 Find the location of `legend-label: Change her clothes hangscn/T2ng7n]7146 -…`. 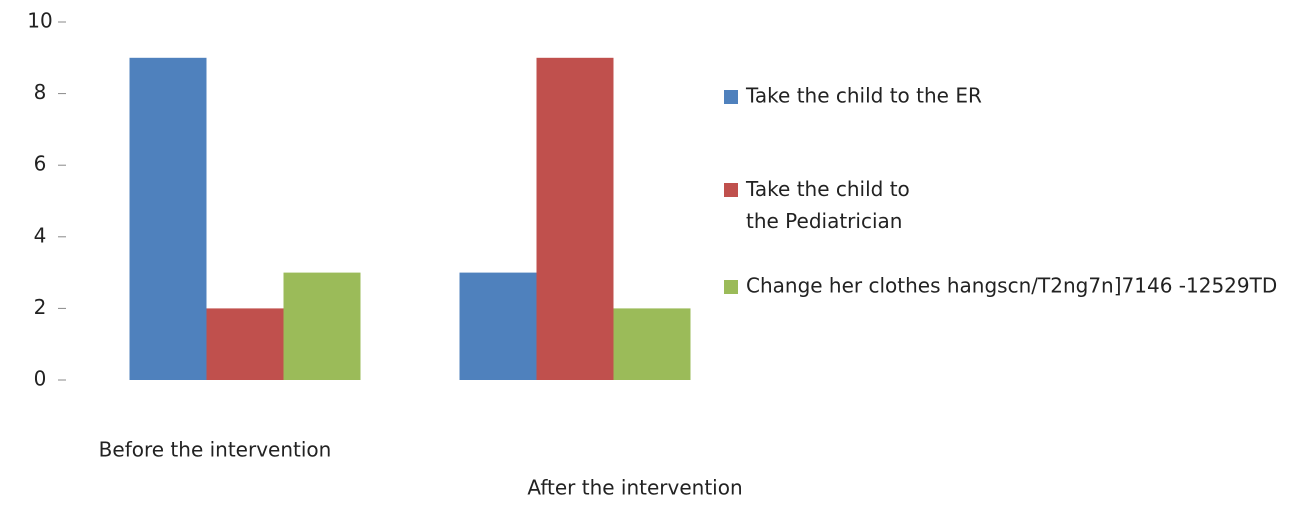

legend-label: Change her clothes hangscn/T2ng7n]7146 -… is located at coordinates (1011, 286).